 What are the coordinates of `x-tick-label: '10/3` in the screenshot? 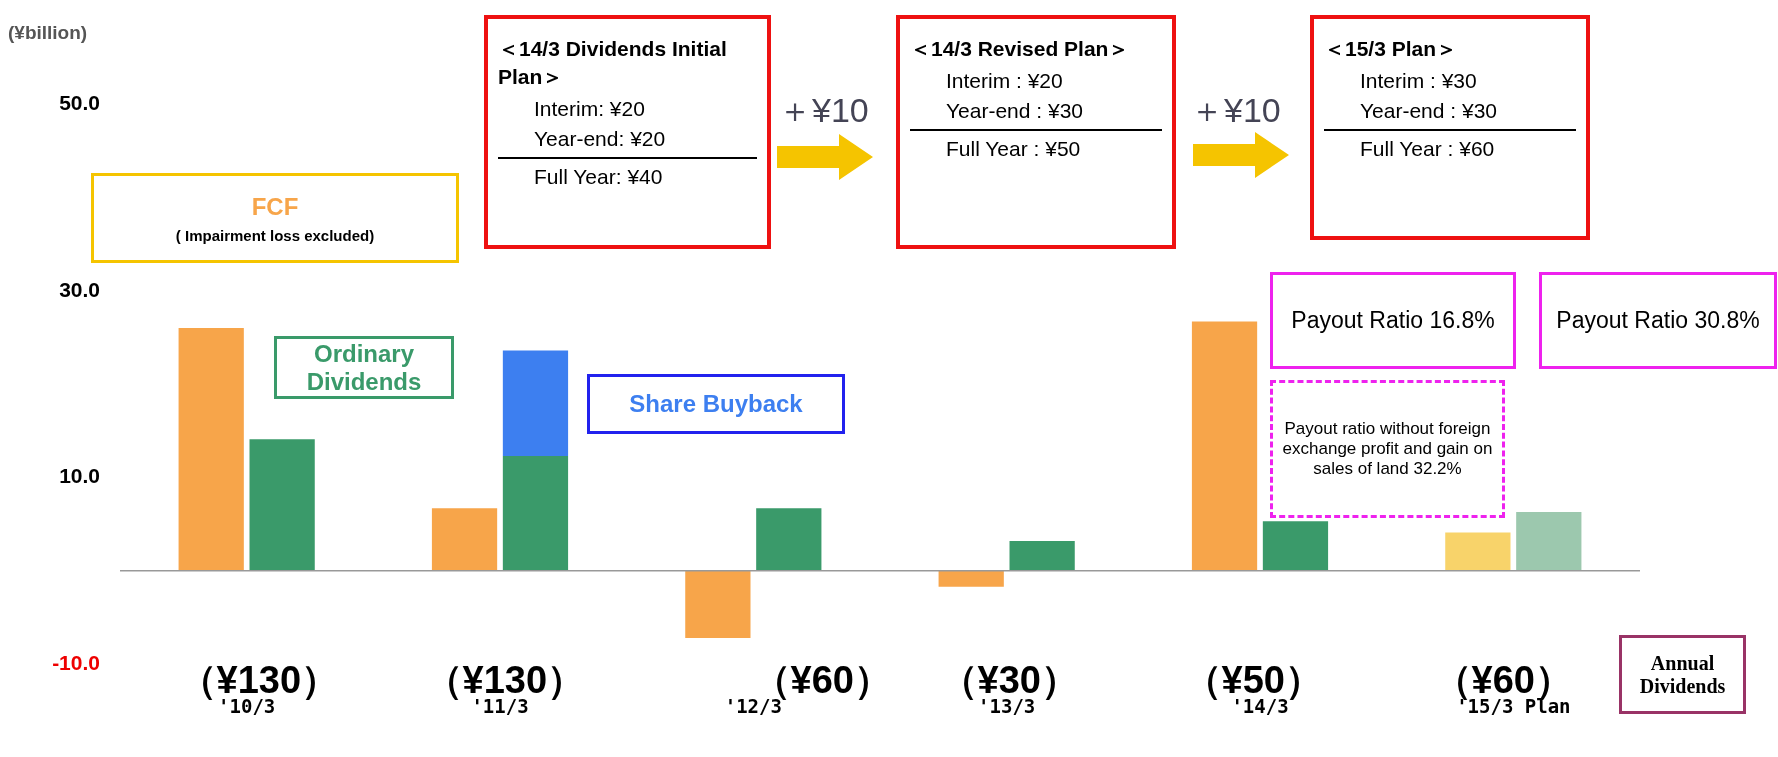 It's located at (247, 705).